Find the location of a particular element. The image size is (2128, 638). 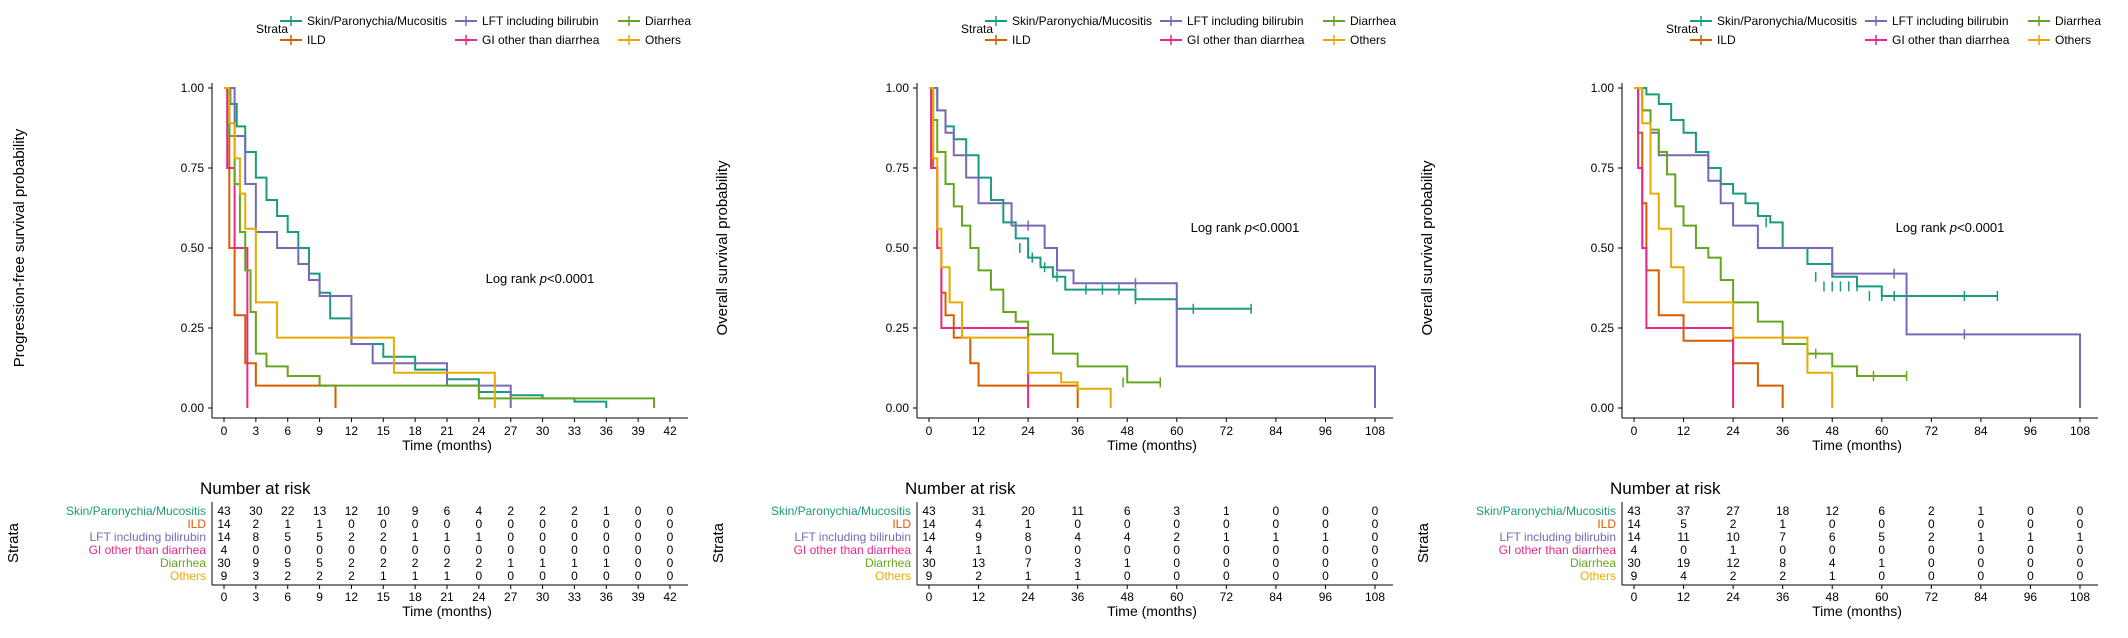

km-curve-ild is located at coordinates (1709, 247).